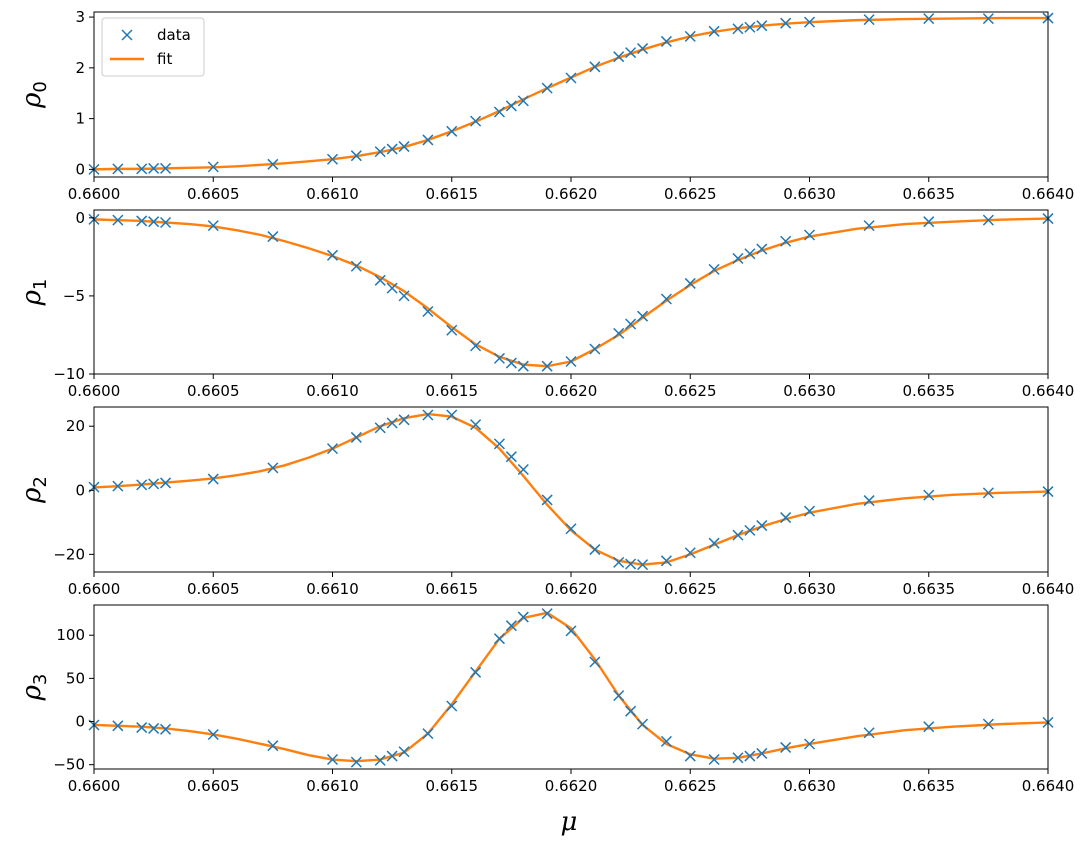  What do you see at coordinates (34, 688) in the screenshot?
I see `y-axis-label: ρ3` at bounding box center [34, 688].